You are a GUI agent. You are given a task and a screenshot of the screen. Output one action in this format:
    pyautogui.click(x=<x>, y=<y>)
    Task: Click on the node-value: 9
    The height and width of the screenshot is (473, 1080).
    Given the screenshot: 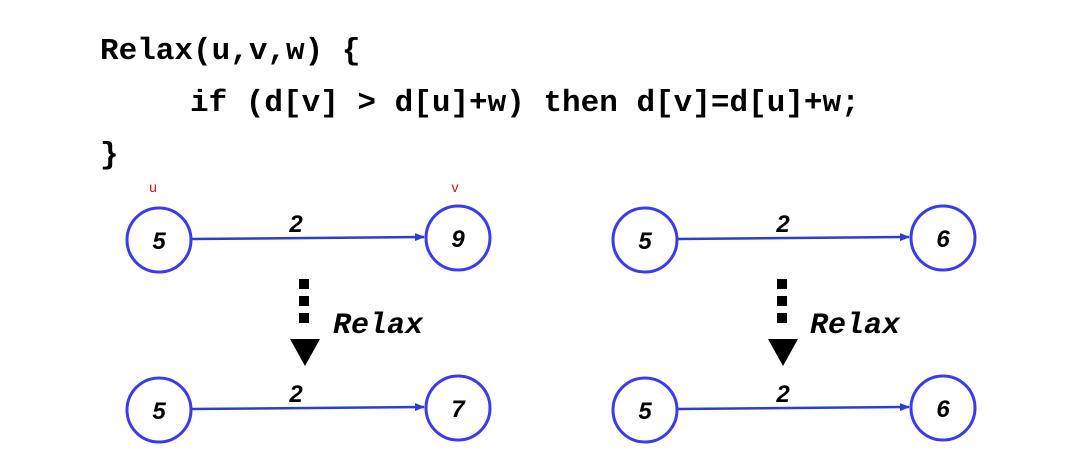 What is the action you would take?
    pyautogui.click(x=458, y=239)
    